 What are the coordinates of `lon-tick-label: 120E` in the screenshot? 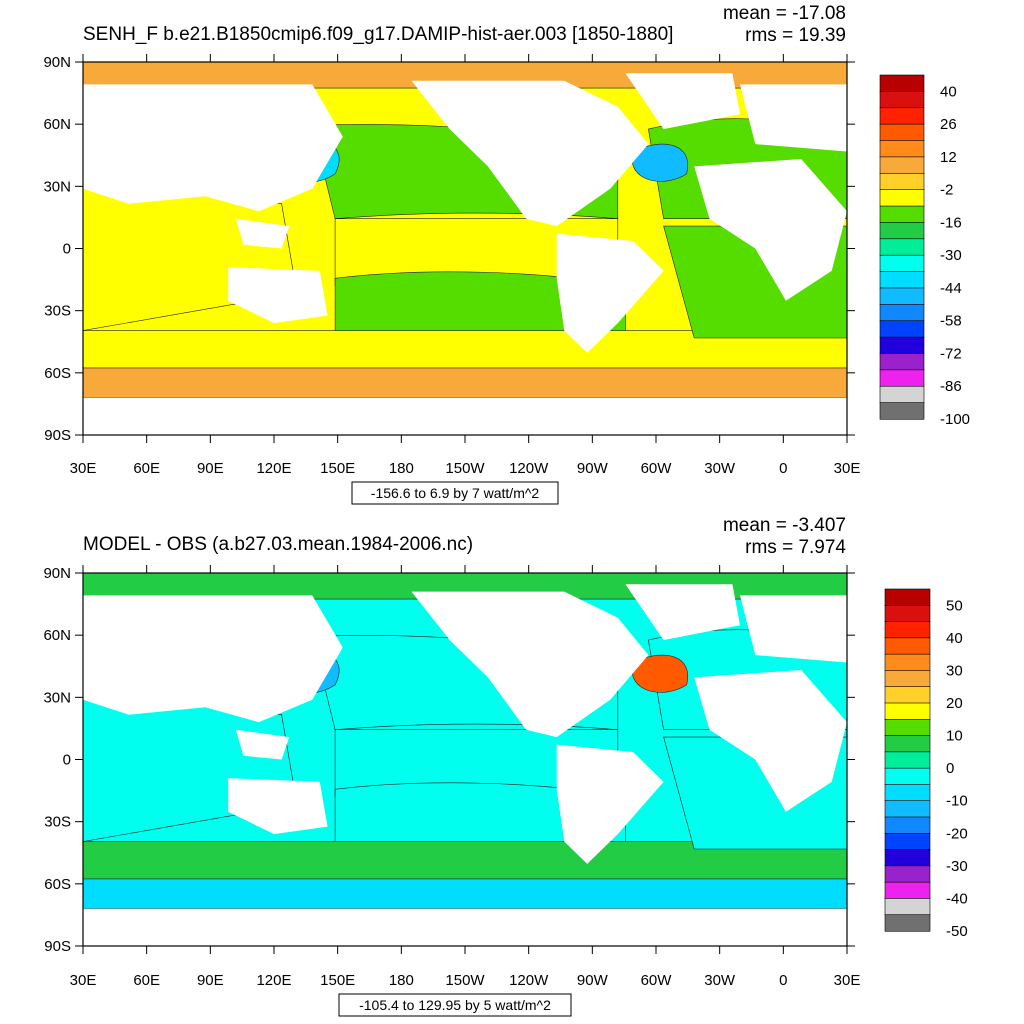 It's located at (273, 468).